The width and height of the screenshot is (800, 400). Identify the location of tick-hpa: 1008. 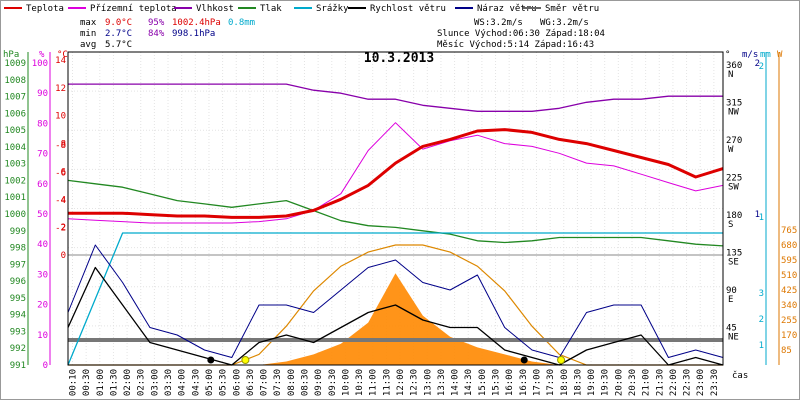
(15, 81).